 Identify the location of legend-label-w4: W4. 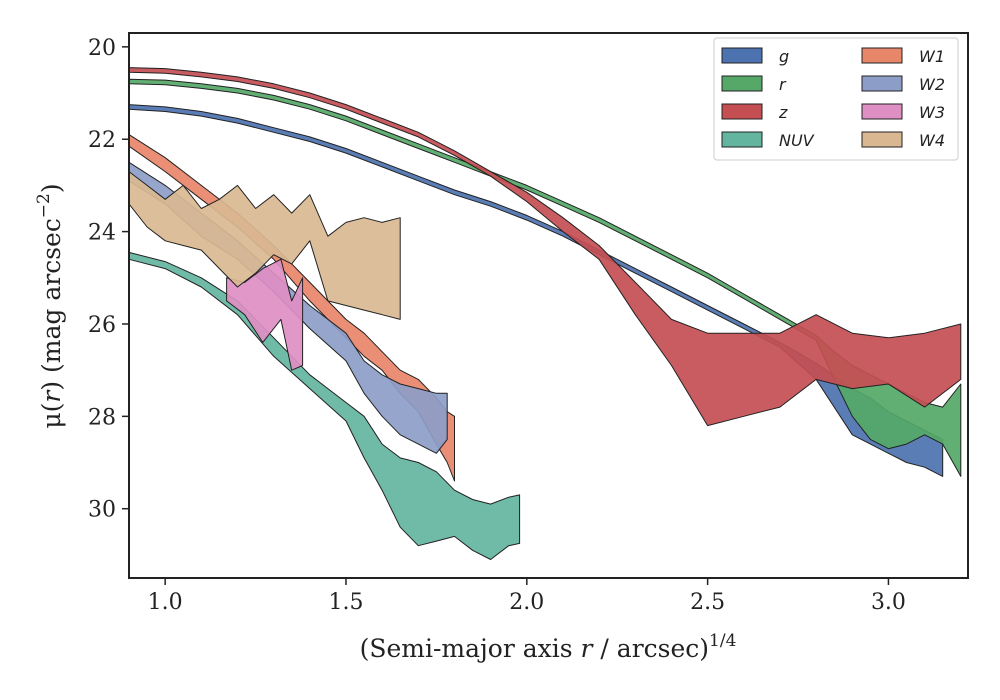
(932, 140).